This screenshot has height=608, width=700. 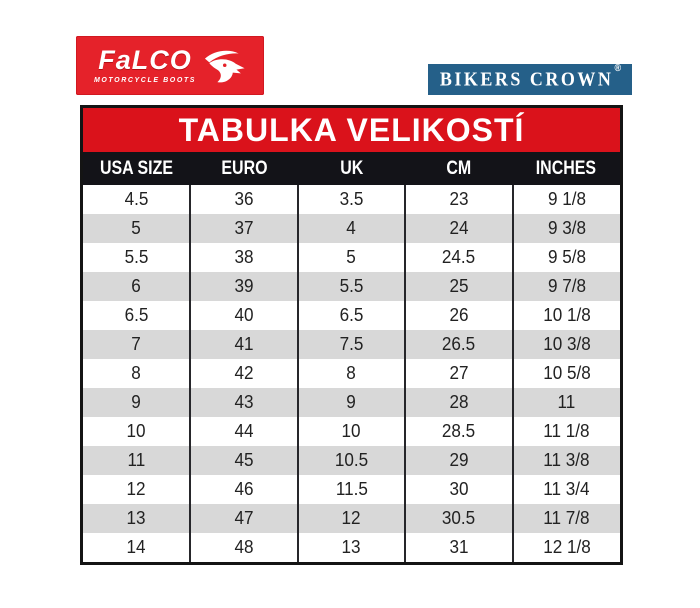 I want to click on size-cell: 26.5, so click(x=458, y=344).